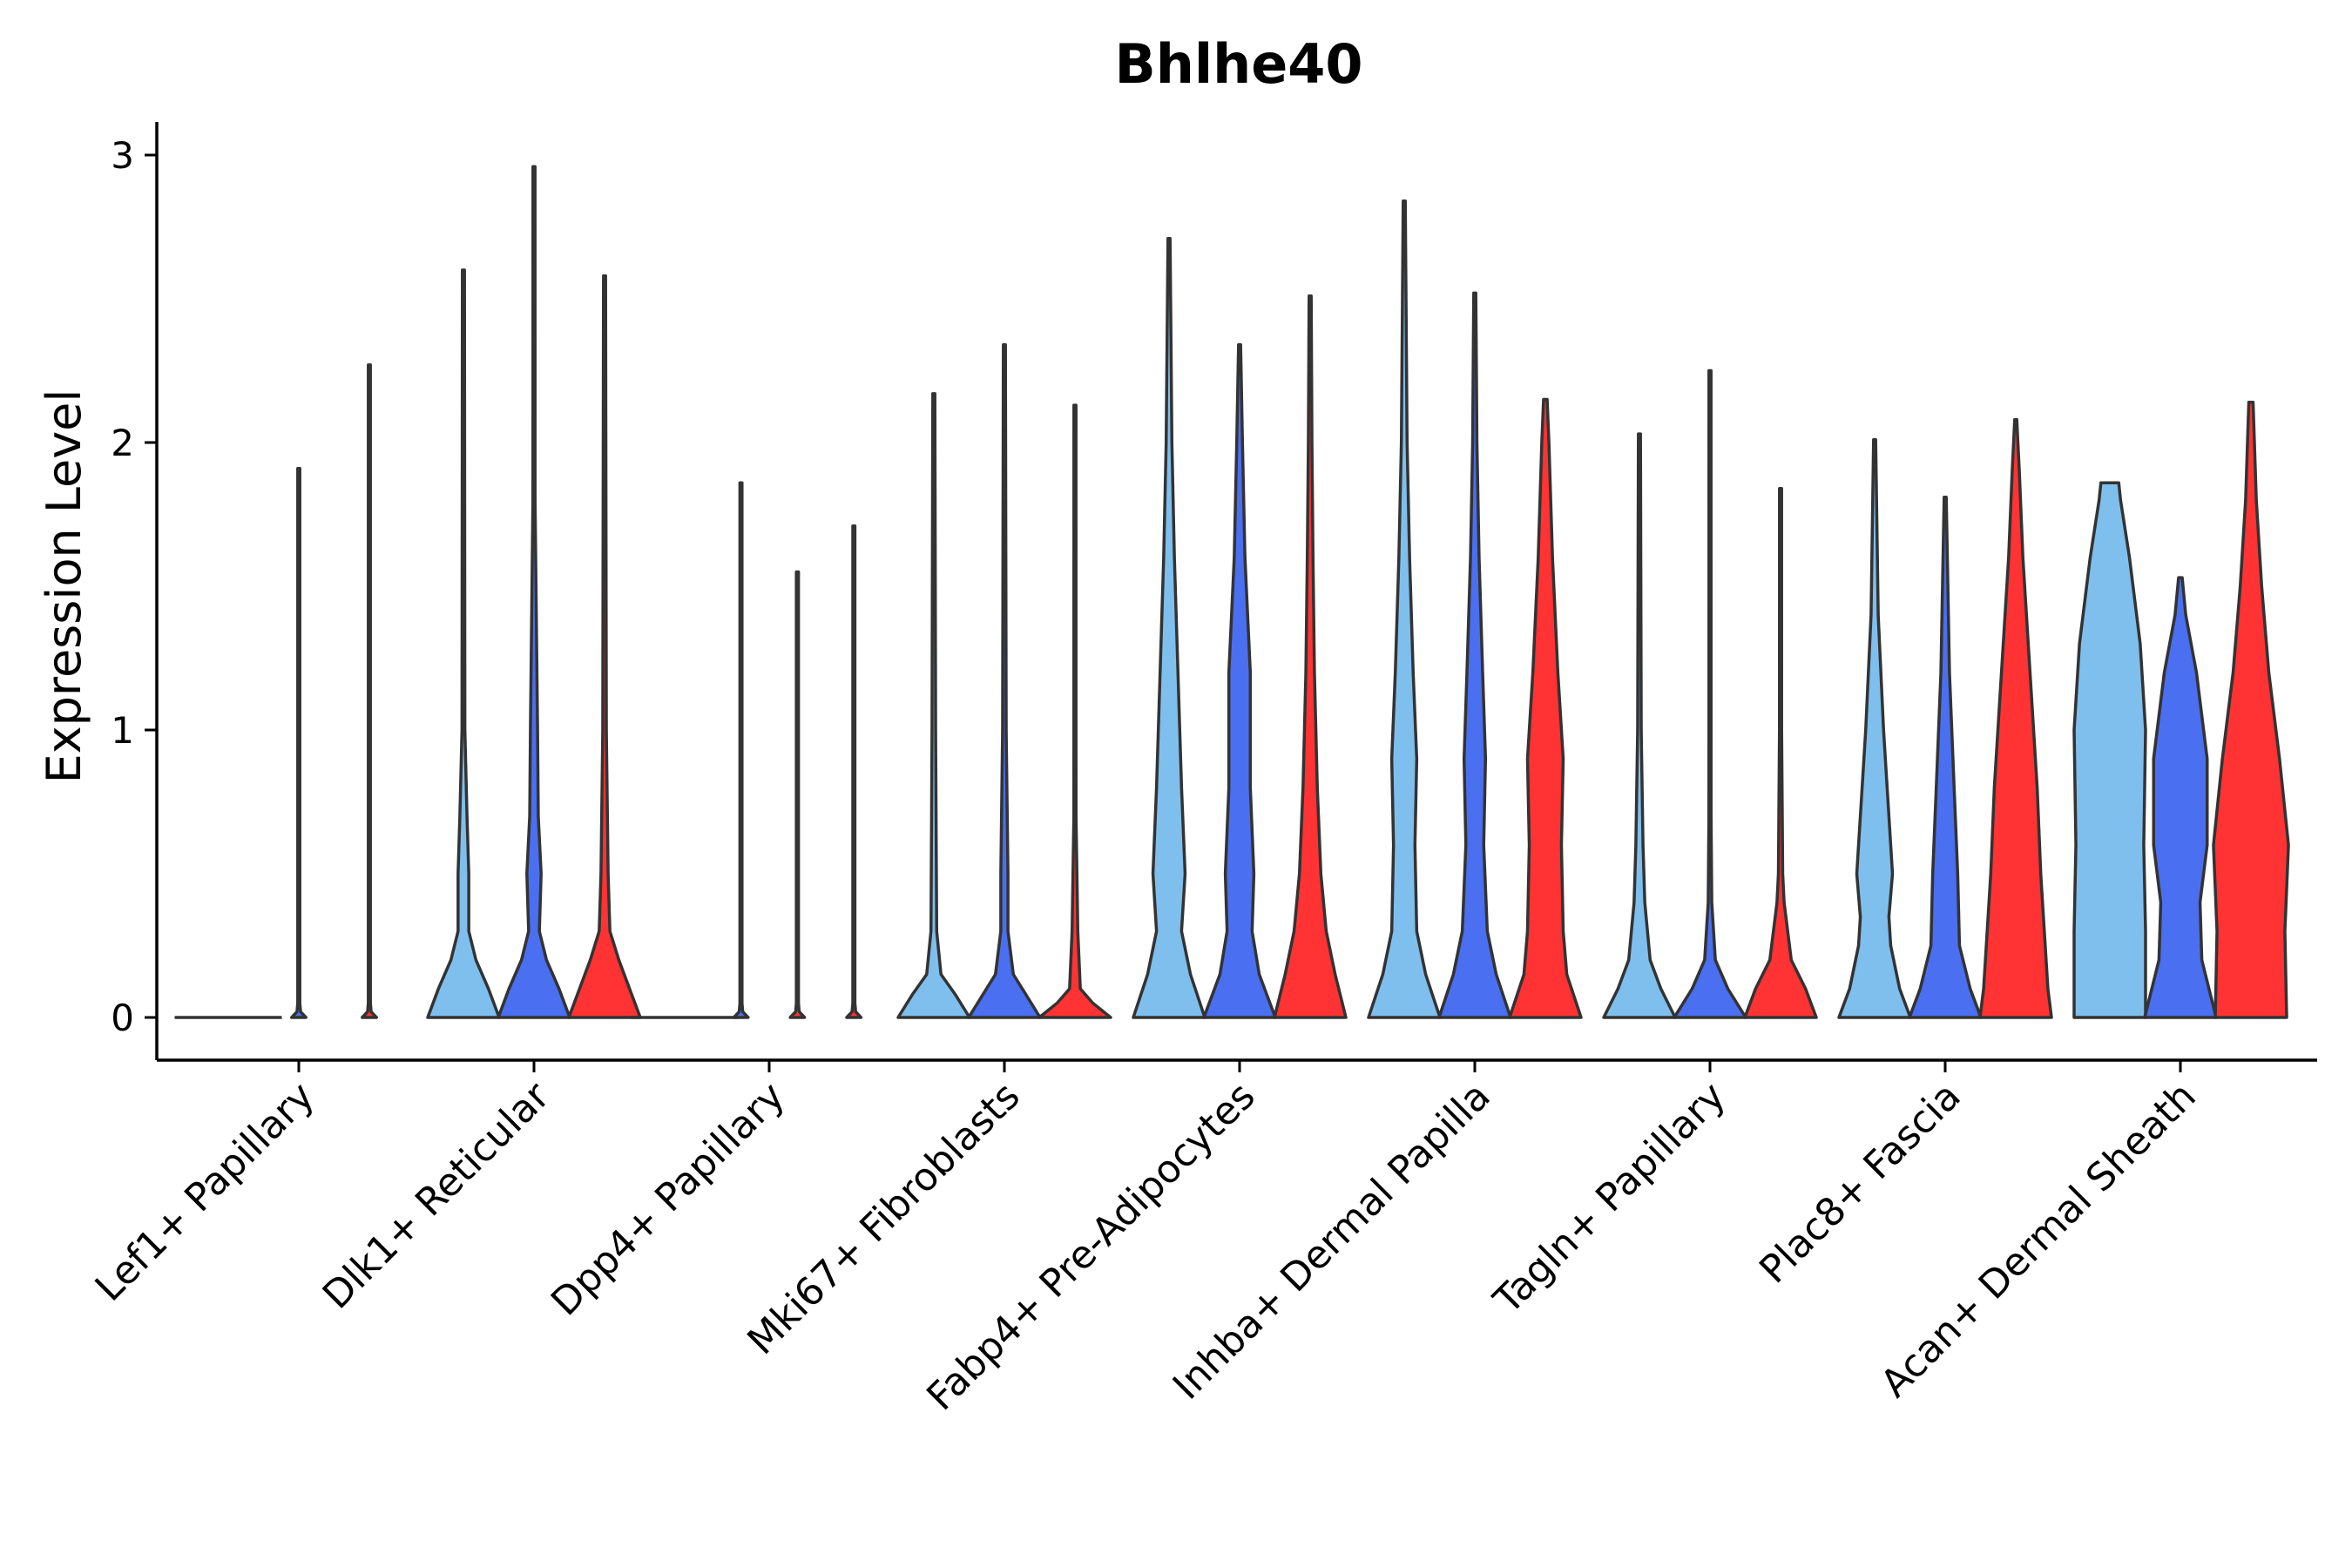  What do you see at coordinates (122, 1018) in the screenshot?
I see `y-tick-label: 0` at bounding box center [122, 1018].